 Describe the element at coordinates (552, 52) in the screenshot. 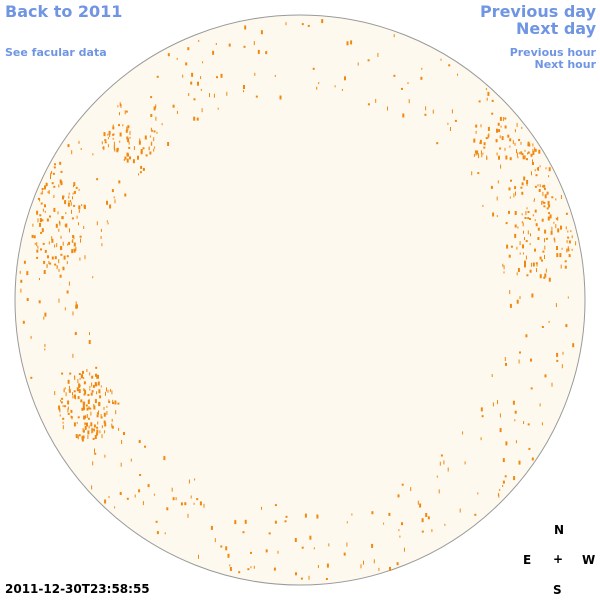

I see `previous-hour-link: Previous hour` at that location.